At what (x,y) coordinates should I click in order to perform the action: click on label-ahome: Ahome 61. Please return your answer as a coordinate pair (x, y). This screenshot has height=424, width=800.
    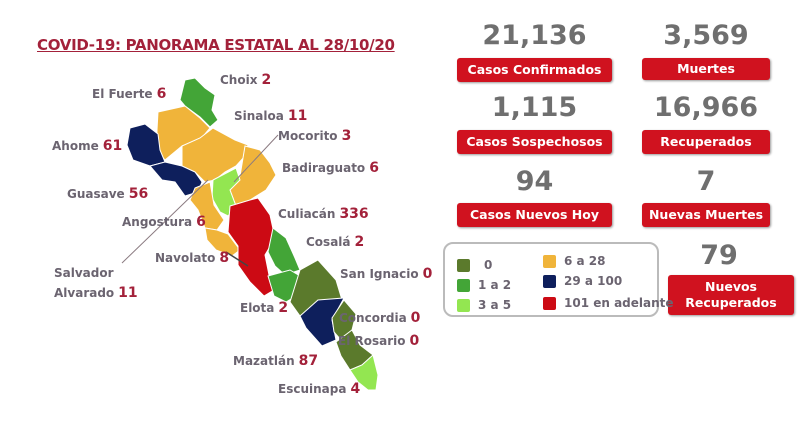
    Looking at the image, I should click on (87, 146).